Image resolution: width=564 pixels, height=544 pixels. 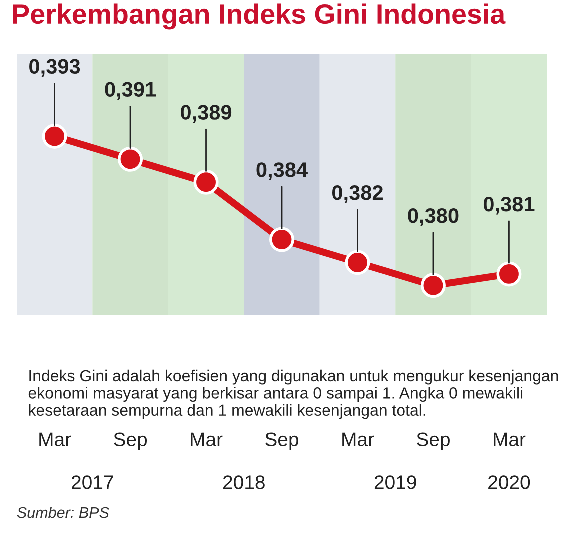 What do you see at coordinates (509, 483) in the screenshot?
I see `text: 2020` at bounding box center [509, 483].